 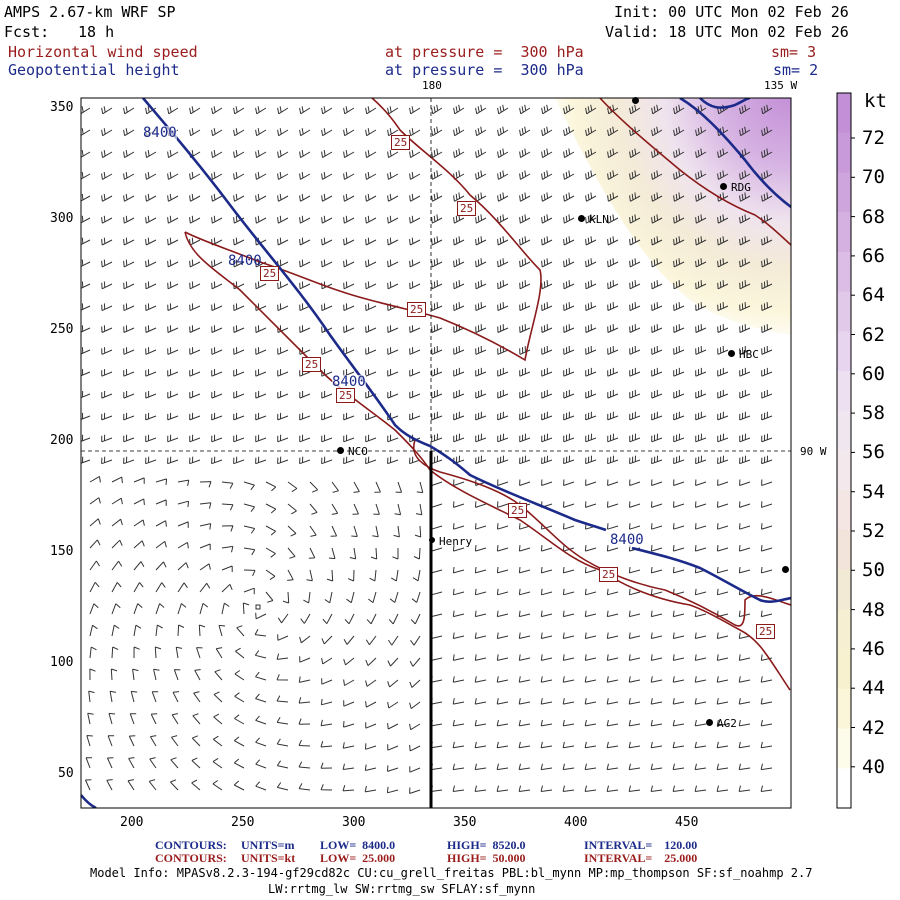 I want to click on station-kln, so click(x=581, y=218).